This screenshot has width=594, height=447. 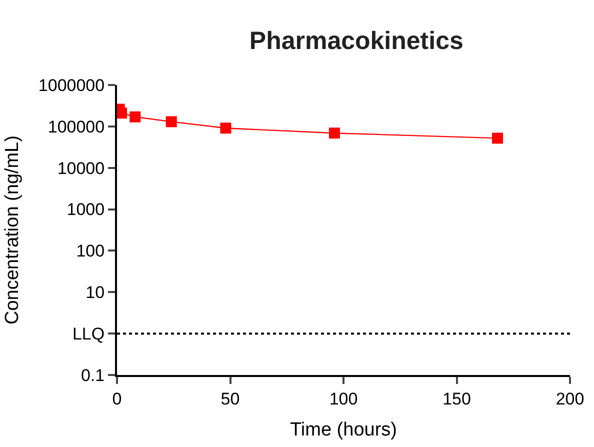 I want to click on x-tick-label: 150, so click(x=456, y=398).